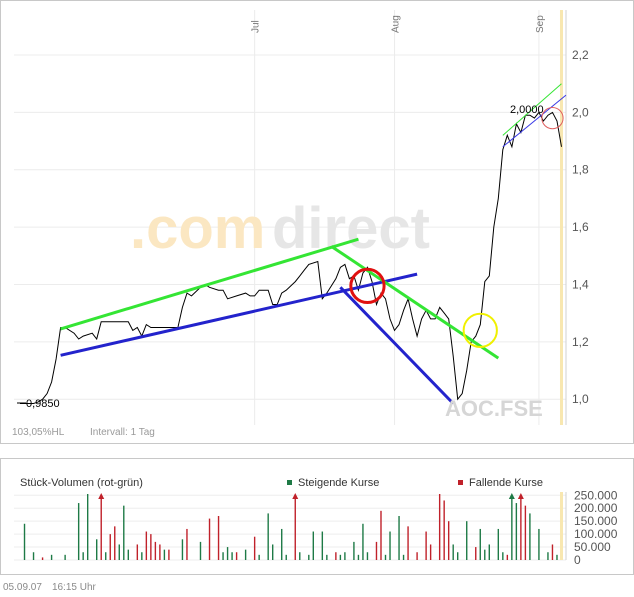  I want to click on volume-y-tick-label: 200.000, so click(596, 508).